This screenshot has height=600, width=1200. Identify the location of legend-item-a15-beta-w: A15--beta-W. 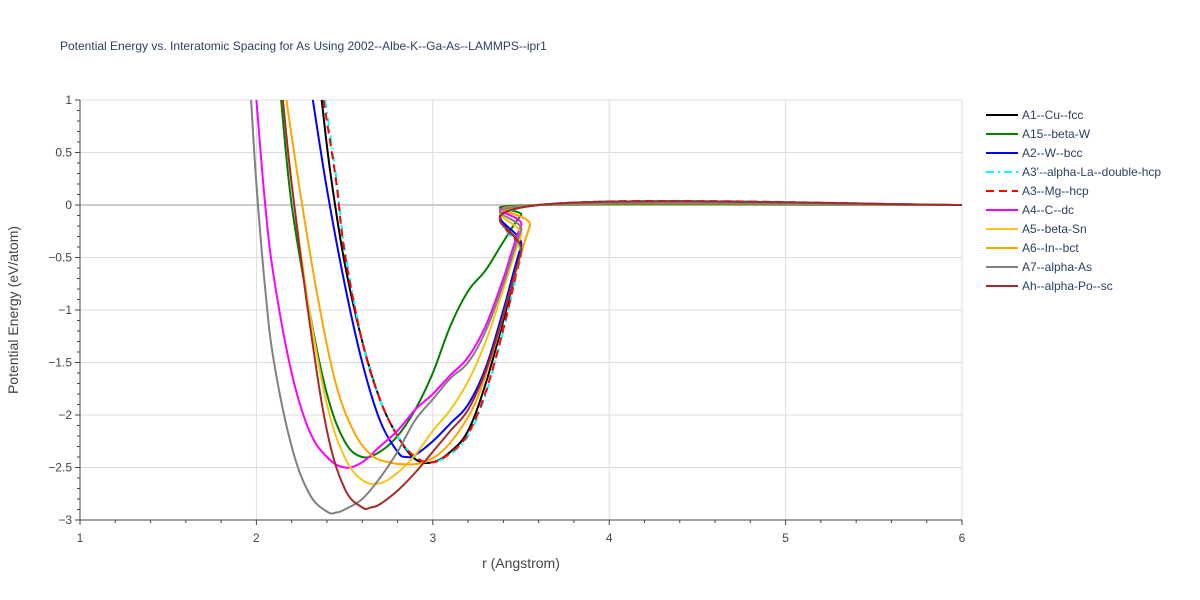
(1038, 134).